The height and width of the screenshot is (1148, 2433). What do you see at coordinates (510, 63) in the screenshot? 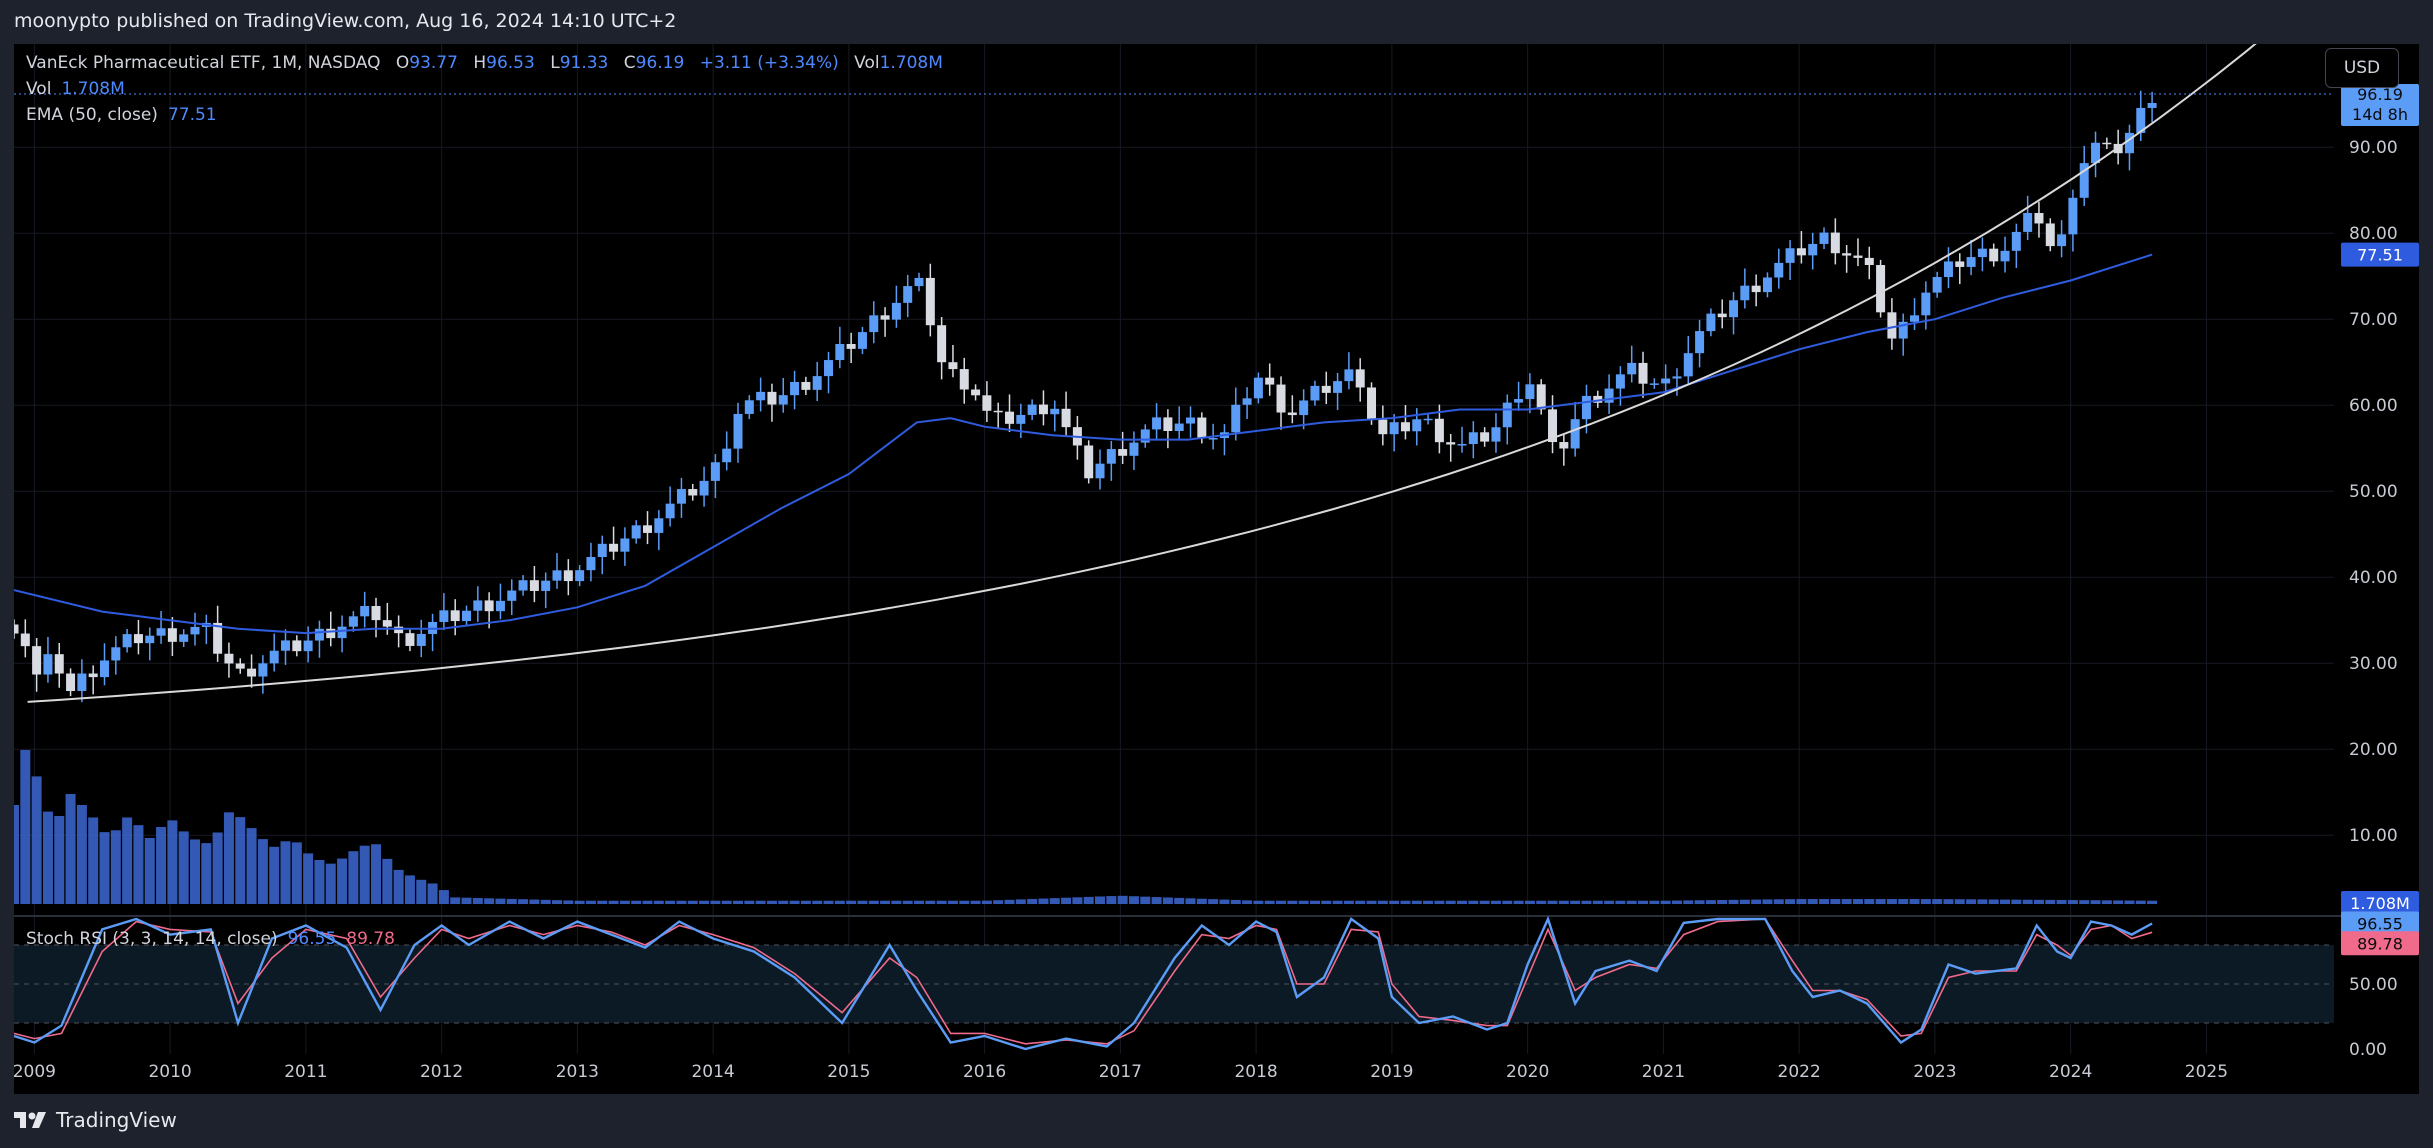
I see `high-value: 96.53` at bounding box center [510, 63].